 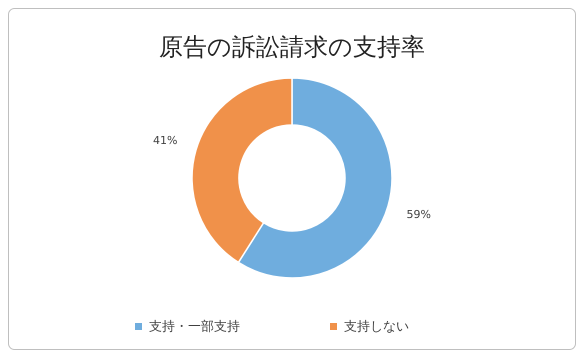 What do you see at coordinates (292, 47) in the screenshot?
I see `chart-title: 原告の訴訟請求の支持率` at bounding box center [292, 47].